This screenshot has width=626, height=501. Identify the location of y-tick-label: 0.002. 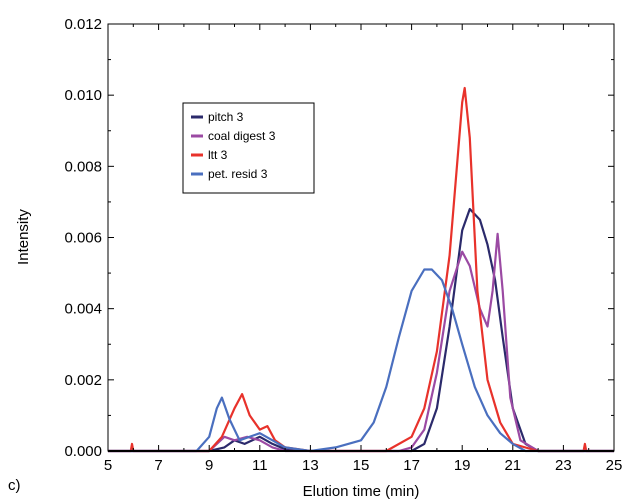
(83, 380).